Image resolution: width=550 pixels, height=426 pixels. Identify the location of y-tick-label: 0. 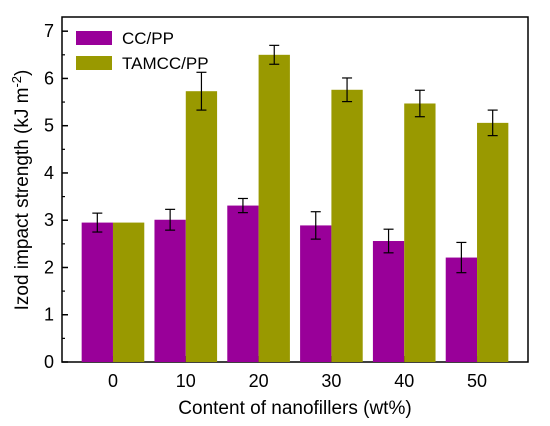
(49, 362).